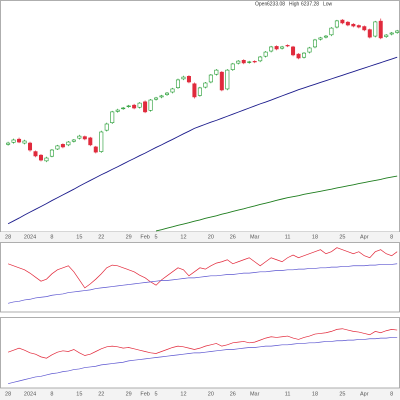 Image resolution: width=400 pixels, height=400 pixels. I want to click on x-tick-label: 22, so click(101, 237).